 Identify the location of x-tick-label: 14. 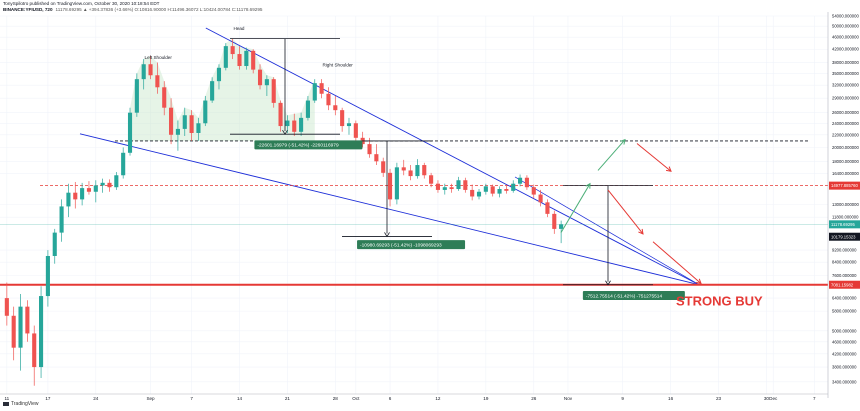
(240, 398).